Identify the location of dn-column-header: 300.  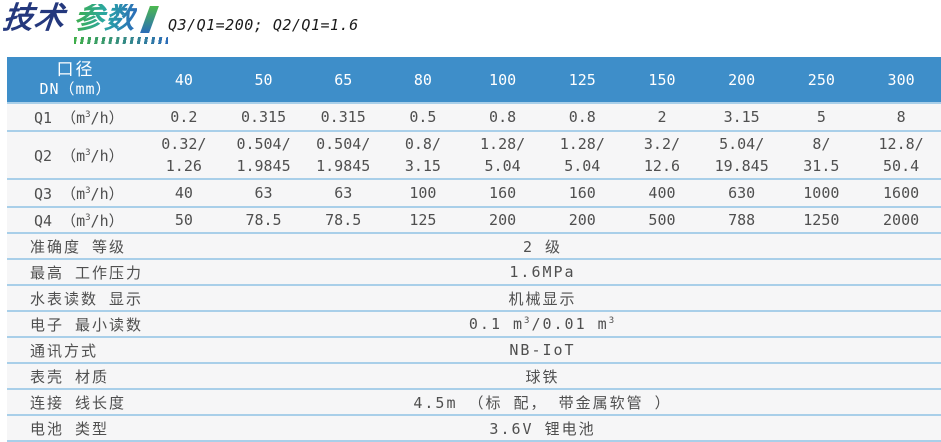
(901, 80).